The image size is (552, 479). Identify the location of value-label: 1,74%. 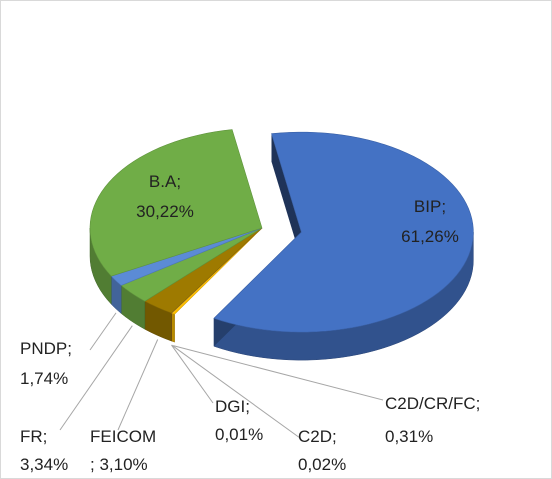
(44, 378).